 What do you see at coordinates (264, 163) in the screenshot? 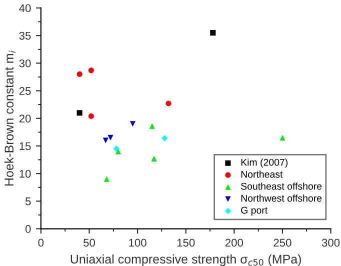
I see `legend-label: Kim (2007)` at bounding box center [264, 163].